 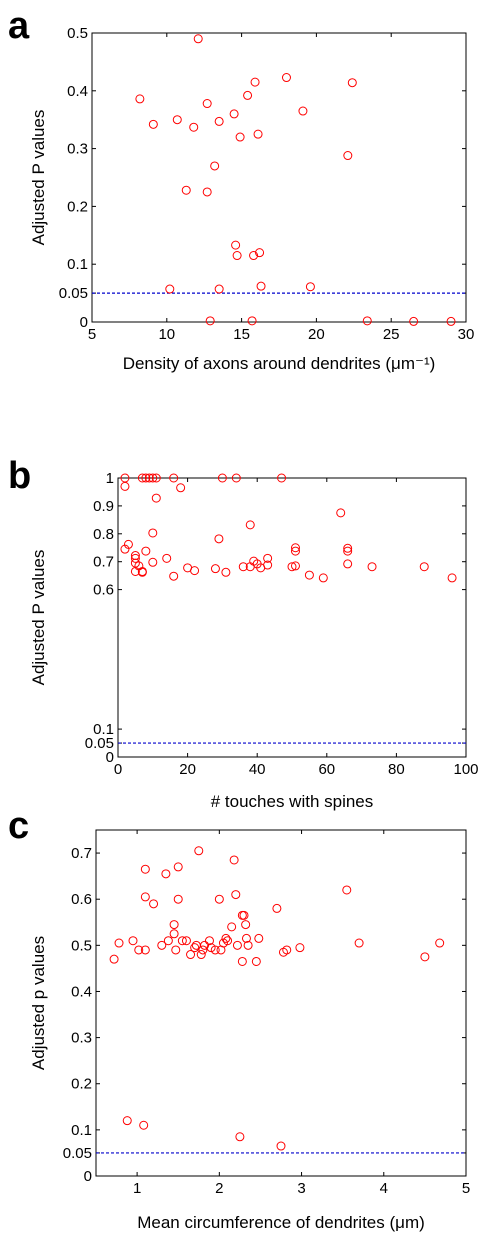 What do you see at coordinates (466, 1188) in the screenshot?
I see `x-tick-label: 5` at bounding box center [466, 1188].